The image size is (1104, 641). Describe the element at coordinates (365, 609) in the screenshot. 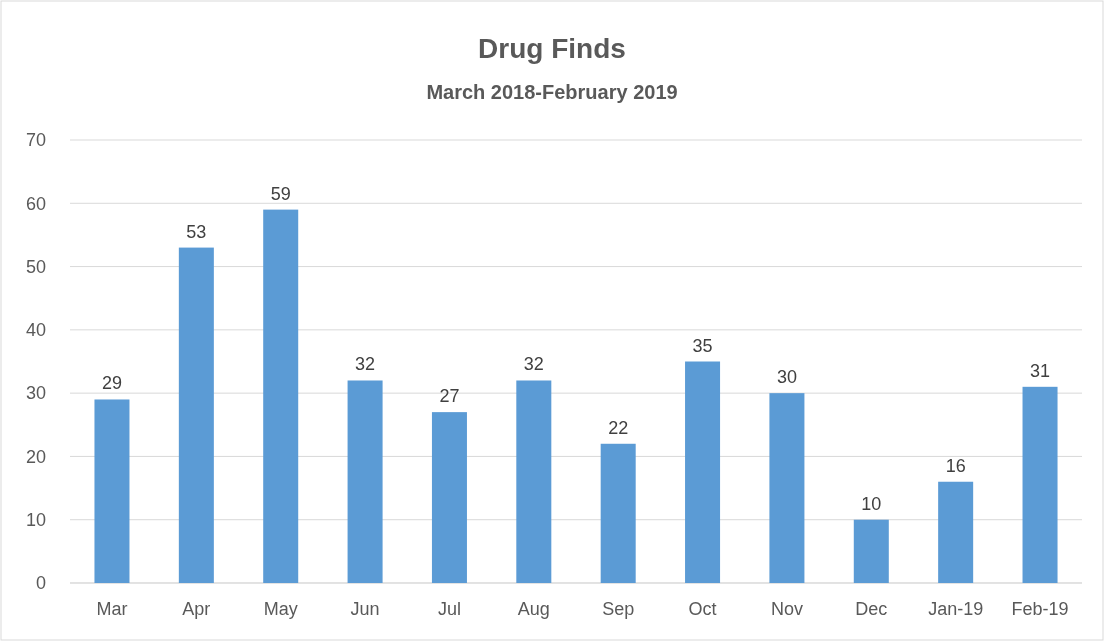

I see `x-tick-label: Jun` at that location.